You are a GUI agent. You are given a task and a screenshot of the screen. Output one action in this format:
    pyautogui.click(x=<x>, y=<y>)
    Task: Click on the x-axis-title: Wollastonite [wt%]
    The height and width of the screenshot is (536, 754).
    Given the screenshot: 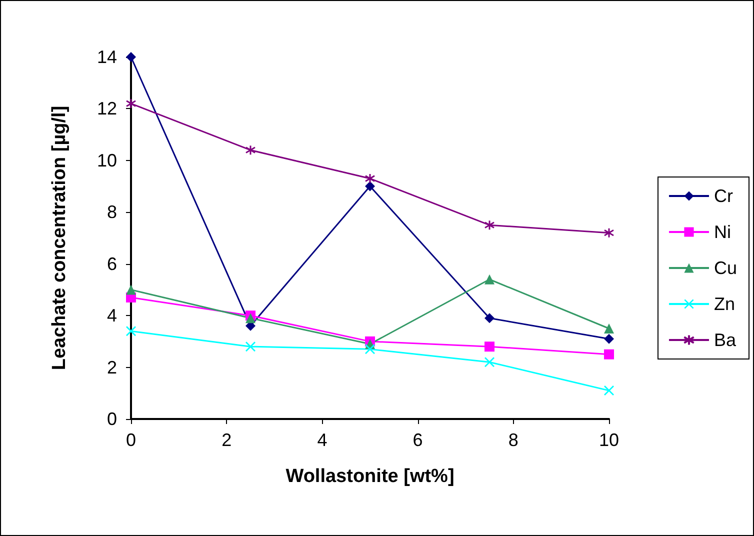 What is the action you would take?
    pyautogui.click(x=370, y=476)
    